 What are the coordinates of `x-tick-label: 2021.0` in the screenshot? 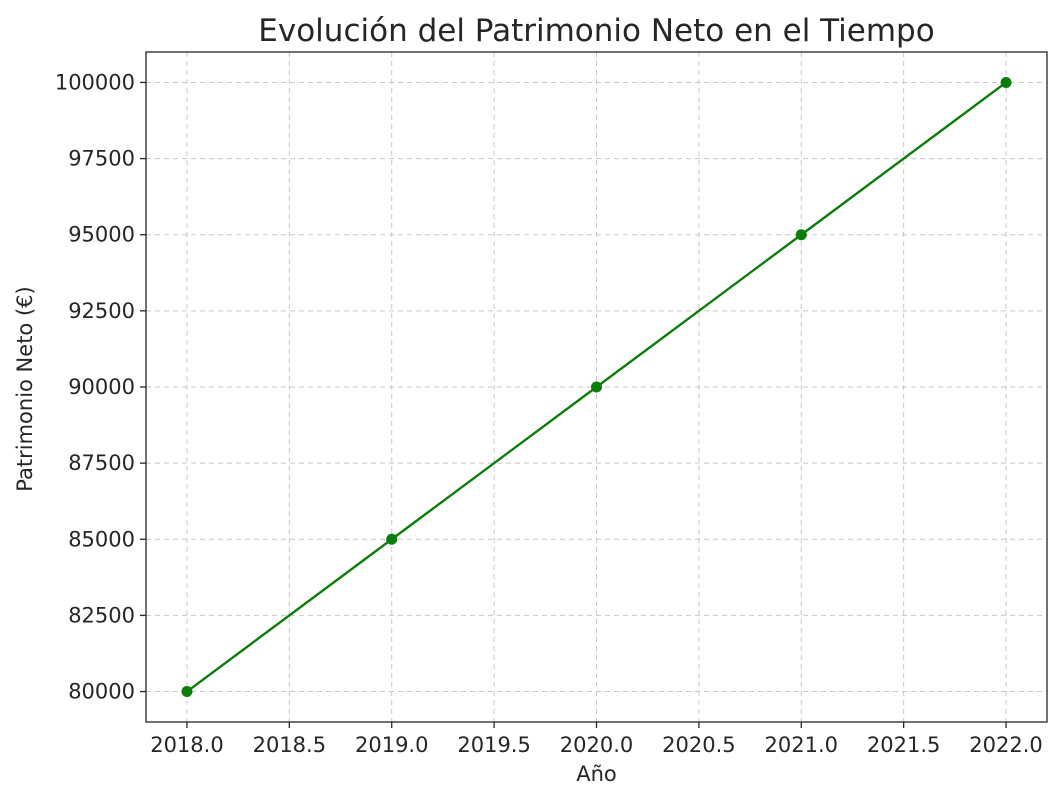 It's located at (801, 745).